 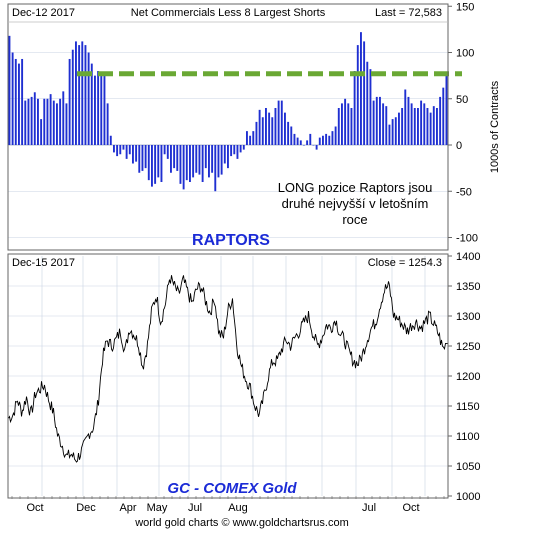 What do you see at coordinates (369, 508) in the screenshot?
I see `bottom-x-tick-label: Jul` at bounding box center [369, 508].